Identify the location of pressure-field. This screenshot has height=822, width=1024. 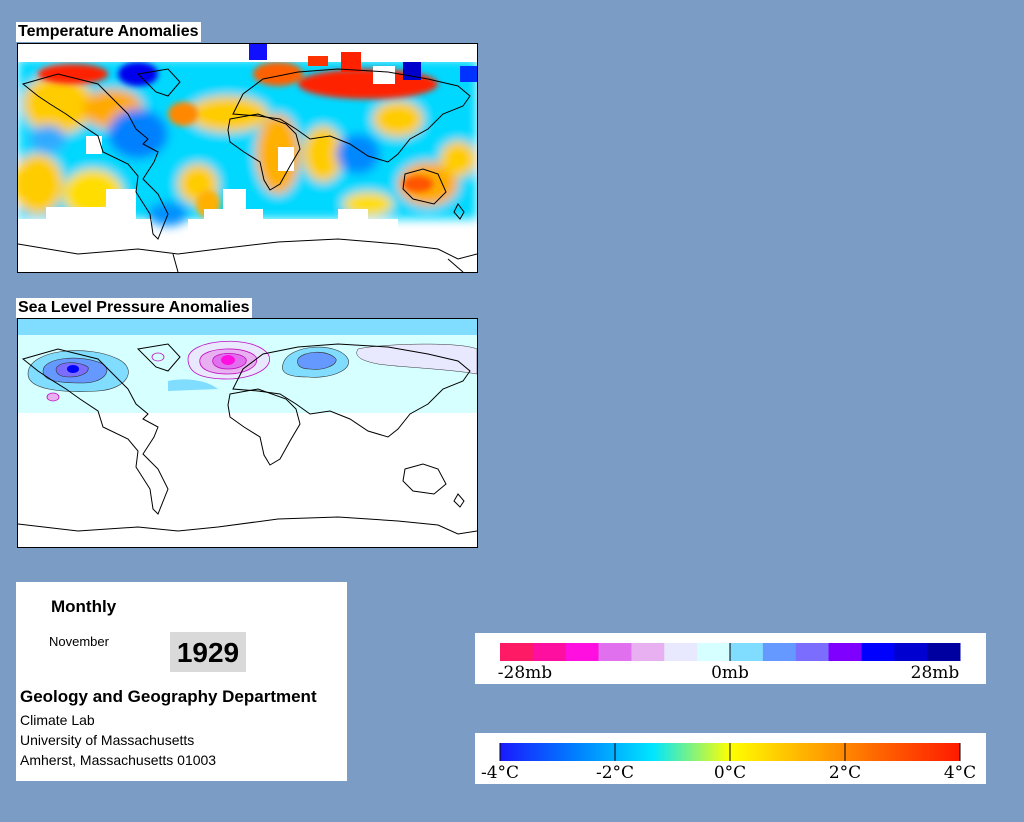
(247, 366).